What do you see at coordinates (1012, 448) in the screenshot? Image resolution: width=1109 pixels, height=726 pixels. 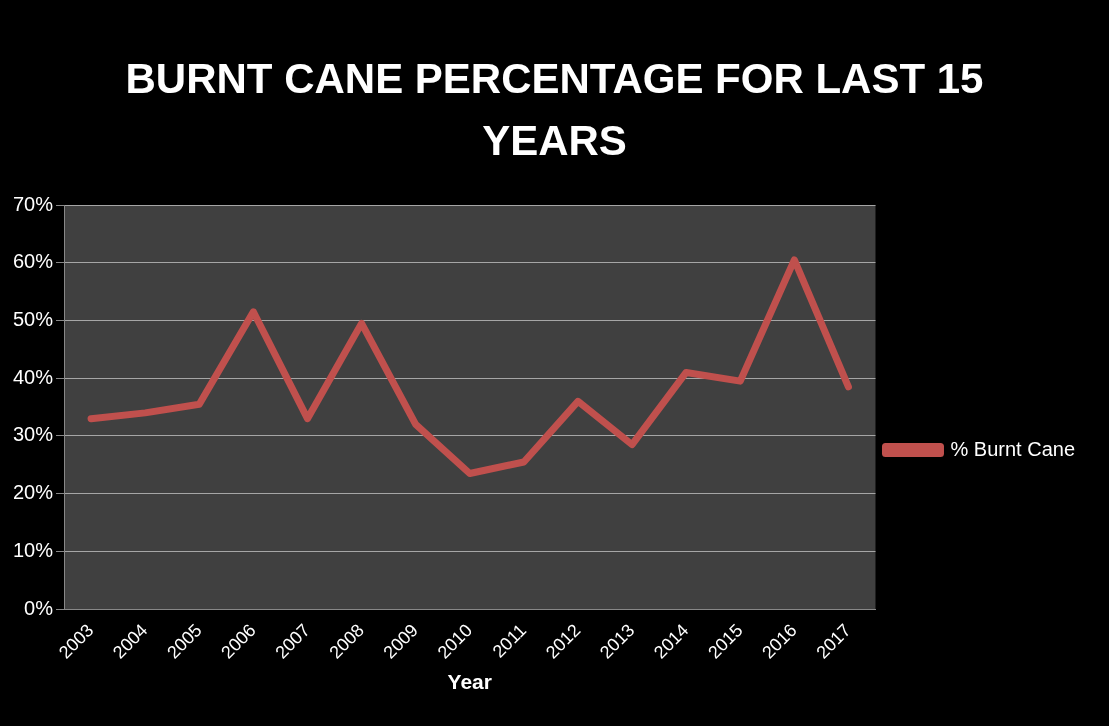 I see `legend-label: % Burnt Cane` at bounding box center [1012, 448].